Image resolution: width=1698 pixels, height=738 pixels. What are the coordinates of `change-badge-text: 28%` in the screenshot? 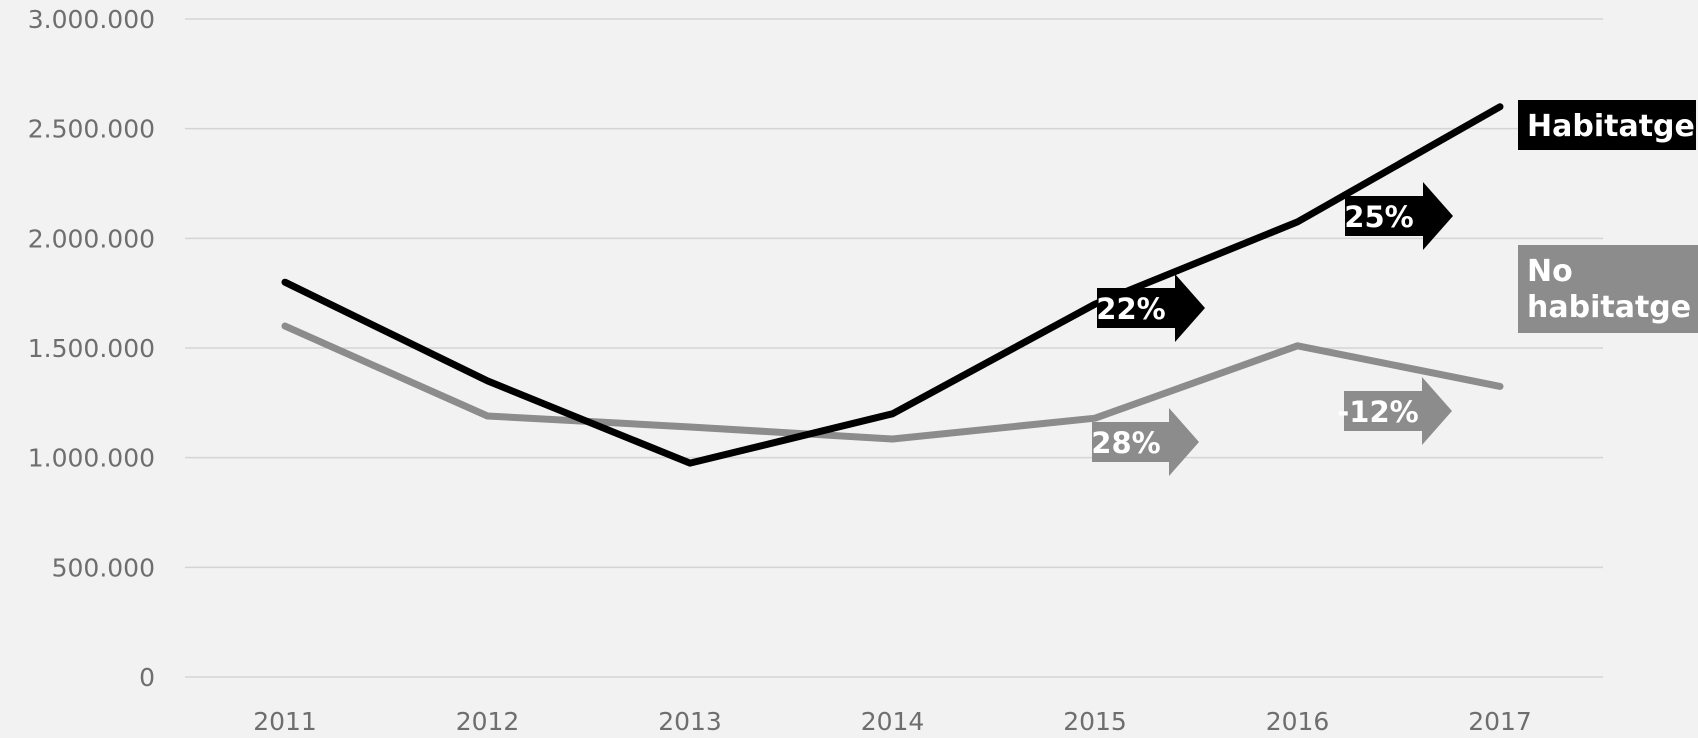 It's located at (1125, 443).